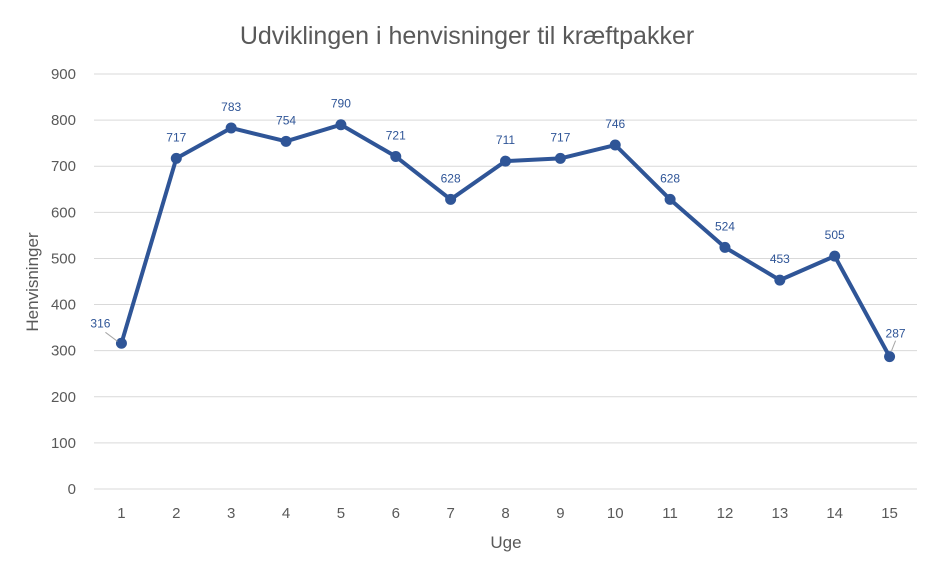 Image resolution: width=937 pixels, height=573 pixels. Describe the element at coordinates (341, 104) in the screenshot. I see `data-label: 790` at that location.